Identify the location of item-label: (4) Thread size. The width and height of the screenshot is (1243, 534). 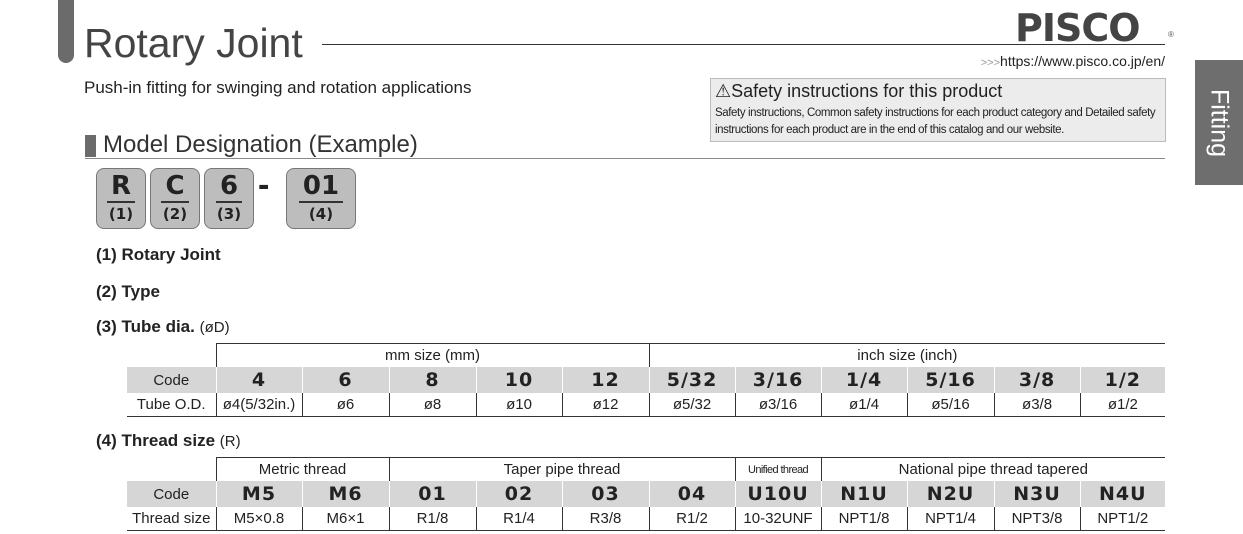
(156, 440).